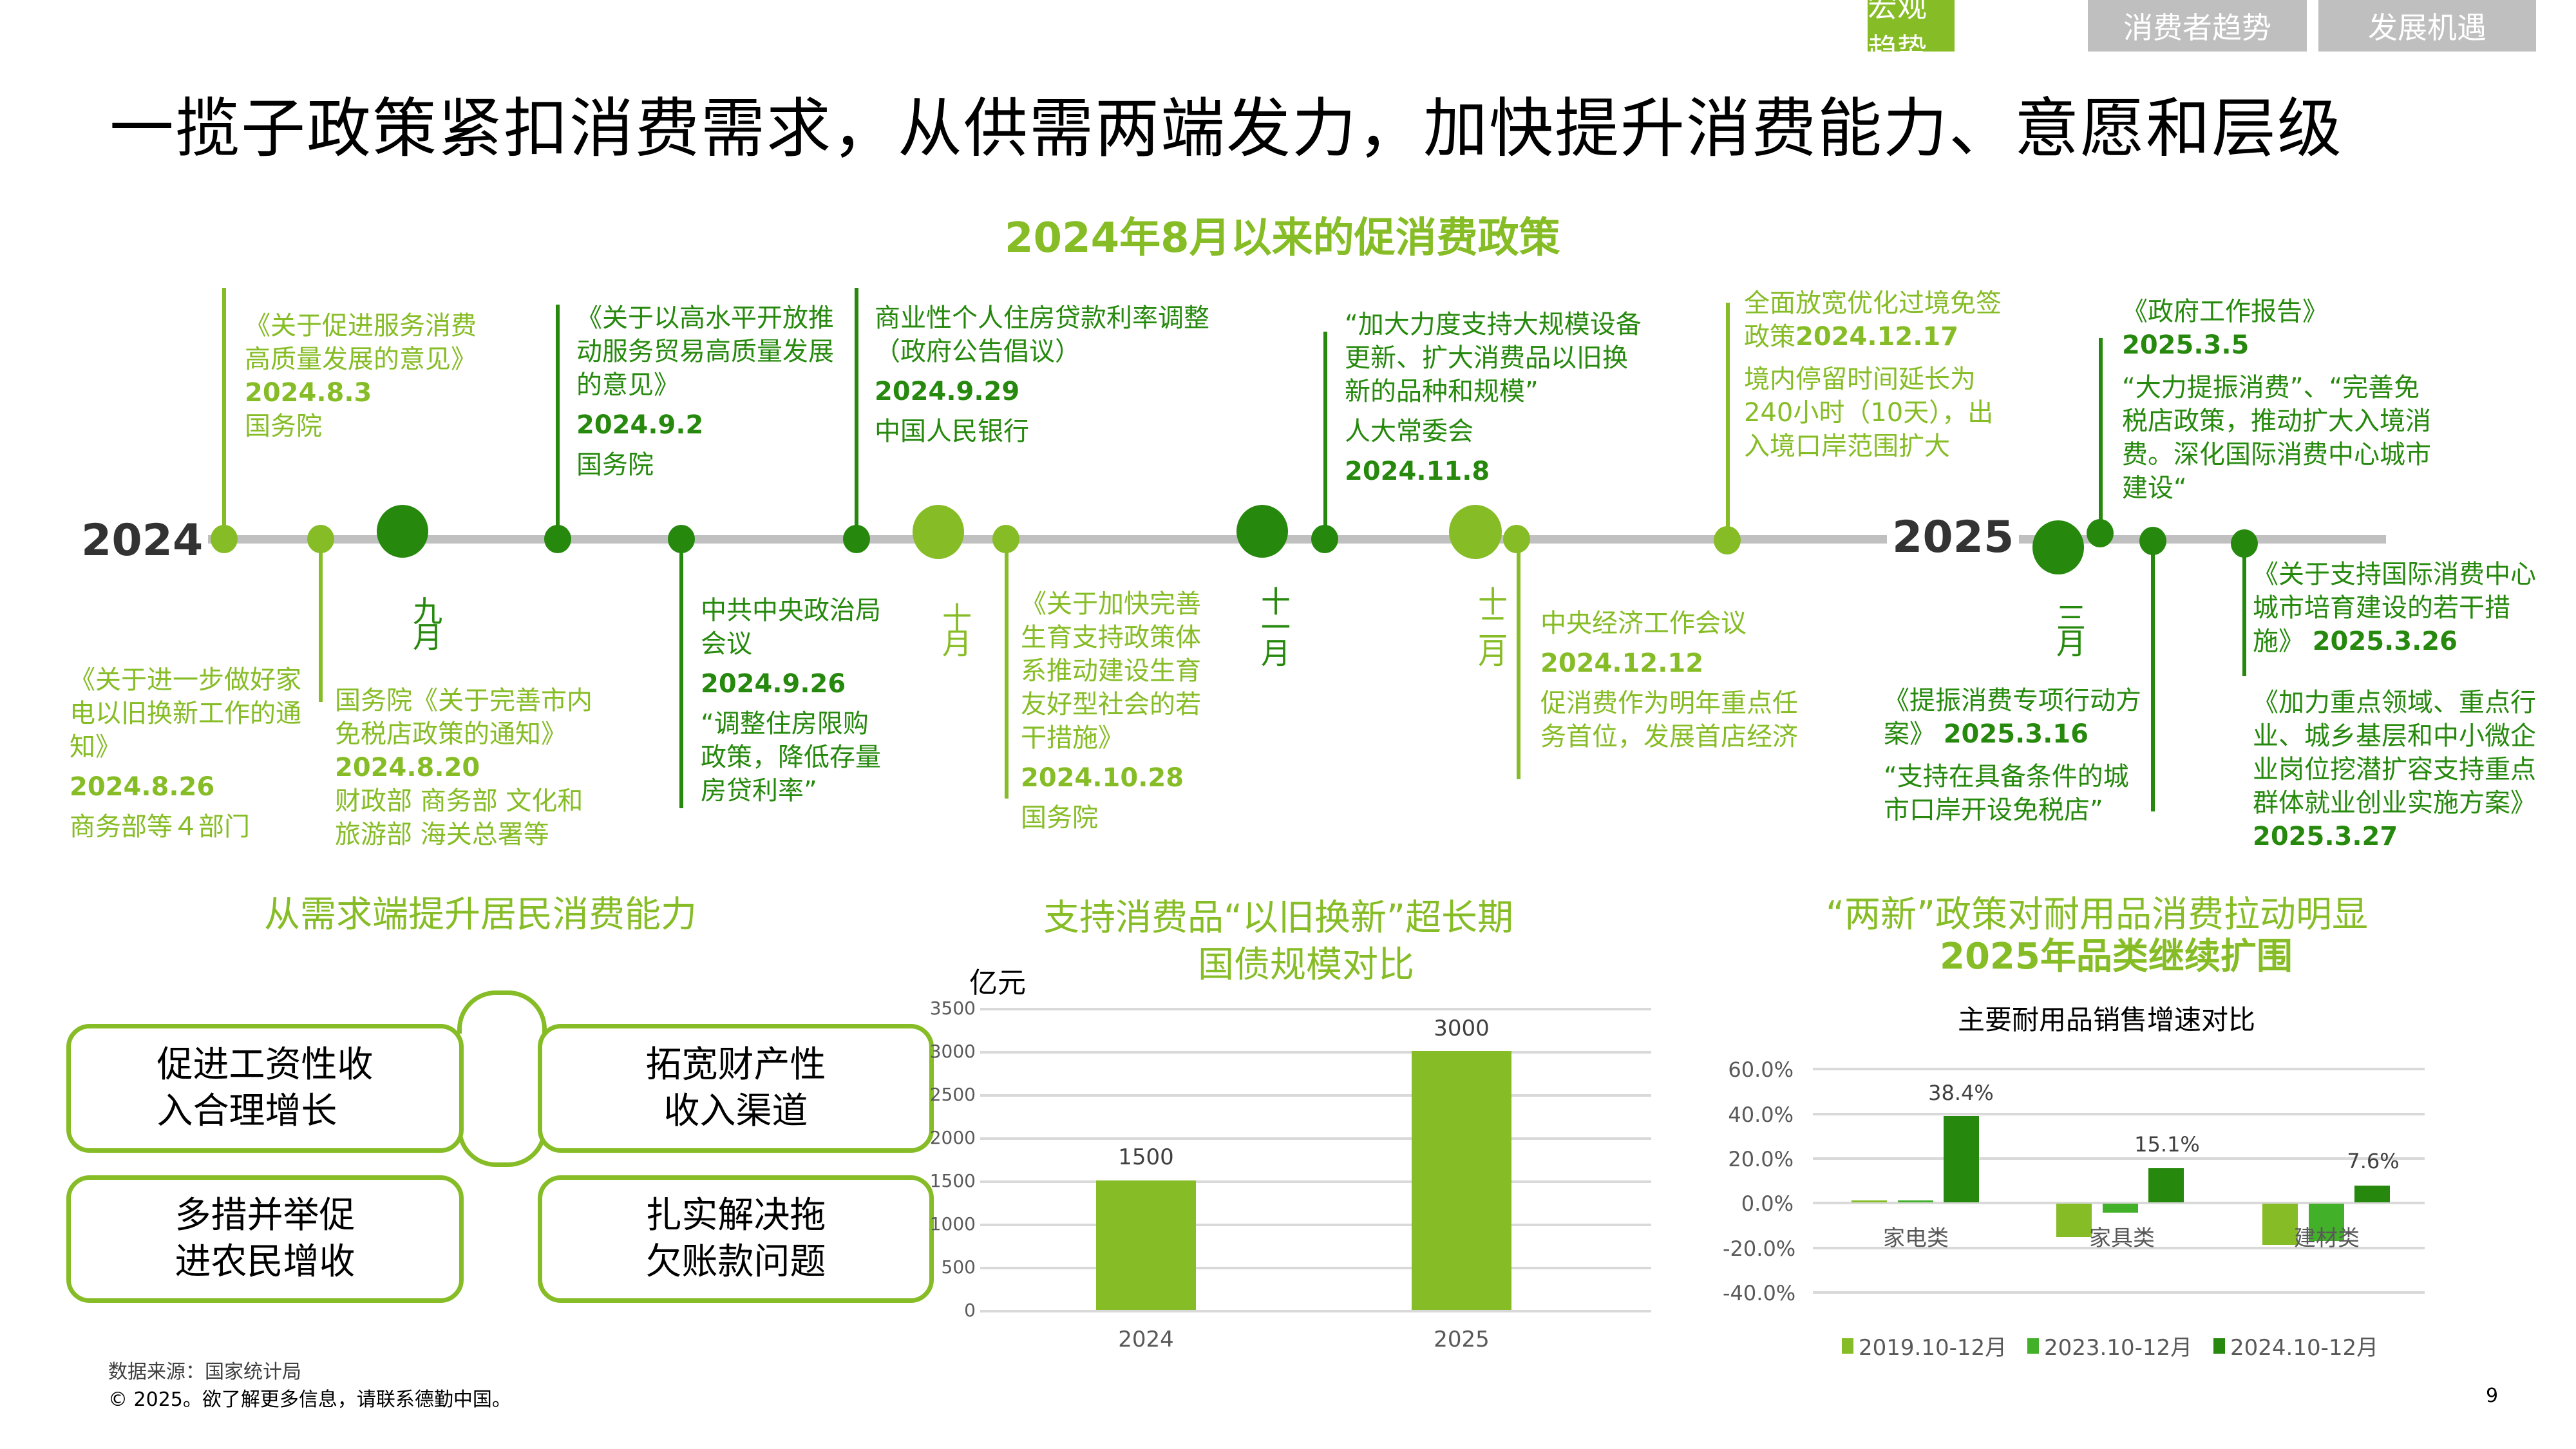 This screenshot has width=2576, height=1449. I want to click on legend-label: 2023.10-12月, so click(2118, 1348).